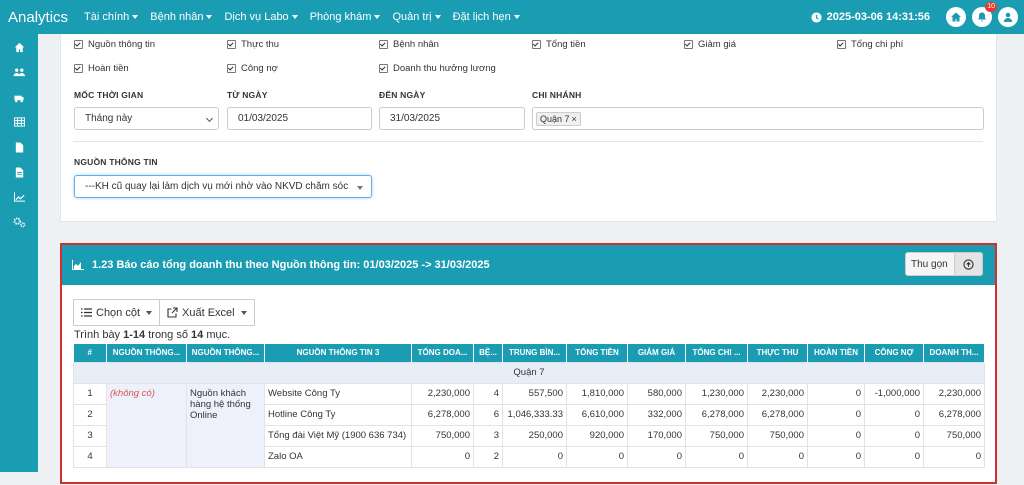 This screenshot has height=485, width=1024. What do you see at coordinates (716, 393) in the screenshot?
I see `cost-cell: 1,230,000` at bounding box center [716, 393].